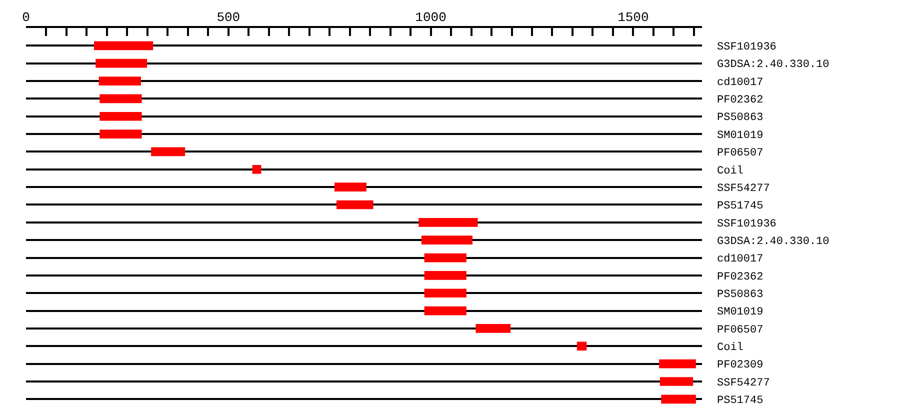  Describe the element at coordinates (633, 17) in the screenshot. I see `x-tick-label: 1500` at that location.